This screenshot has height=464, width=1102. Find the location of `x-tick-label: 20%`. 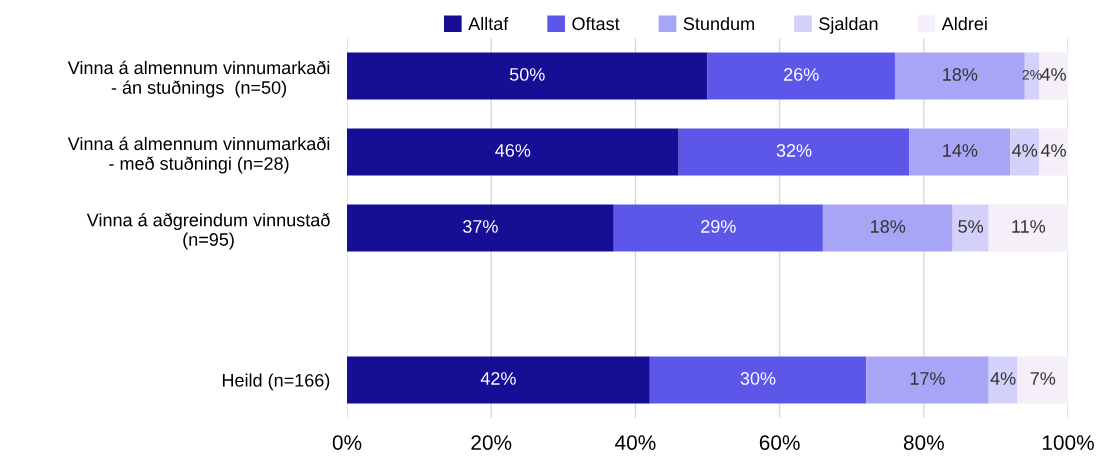

x-tick-label: 20% is located at coordinates (491, 442).